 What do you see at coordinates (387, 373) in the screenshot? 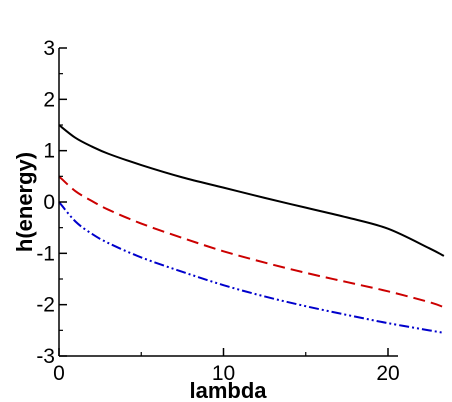
I see `x-tick-label: 20` at bounding box center [387, 373].